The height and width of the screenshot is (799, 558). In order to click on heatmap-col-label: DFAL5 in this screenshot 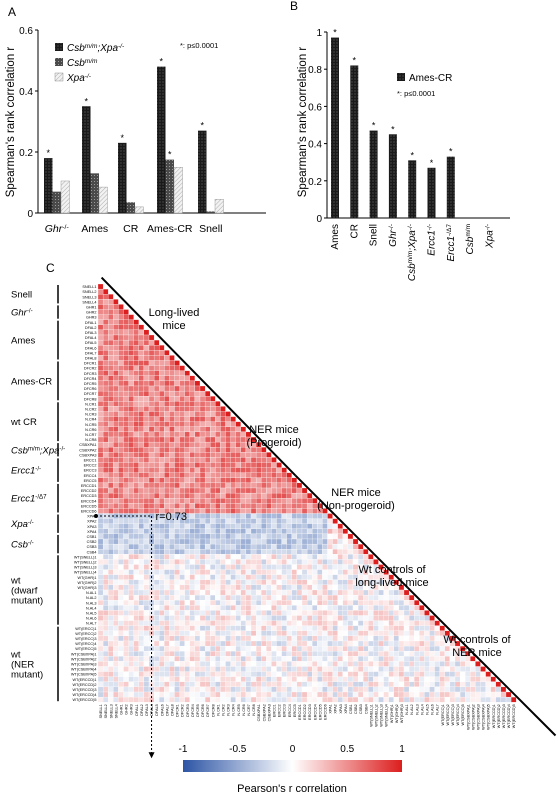, I will do `click(157, 710)`.